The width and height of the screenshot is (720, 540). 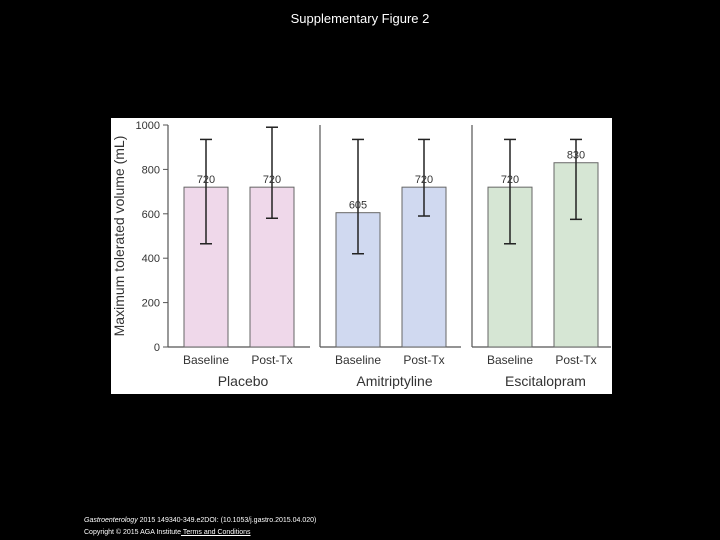 What do you see at coordinates (151, 170) in the screenshot?
I see `y-tick-label: 800` at bounding box center [151, 170].